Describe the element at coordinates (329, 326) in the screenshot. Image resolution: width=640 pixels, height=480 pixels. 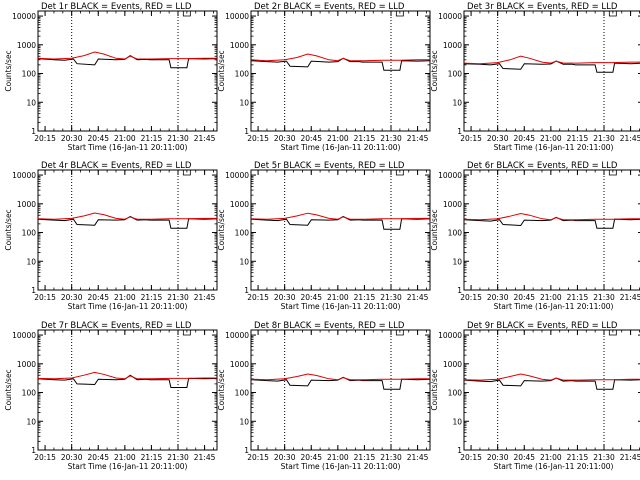
I see `panel-title: Det 8r BLACK = Events, RED = LLD` at that location.